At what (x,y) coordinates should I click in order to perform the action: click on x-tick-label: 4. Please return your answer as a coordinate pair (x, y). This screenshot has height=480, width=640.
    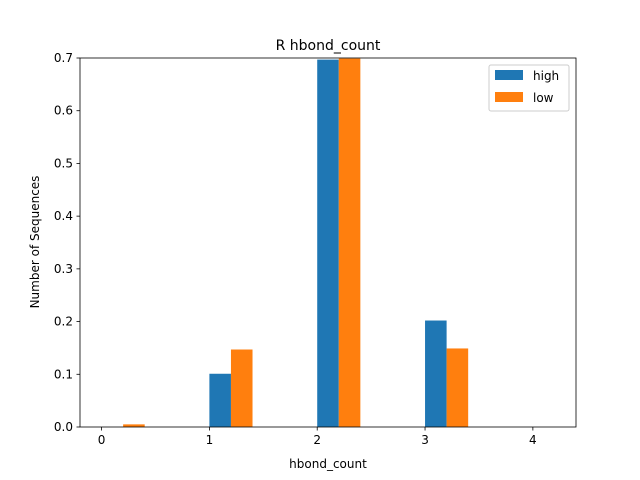
    Looking at the image, I should click on (533, 440).